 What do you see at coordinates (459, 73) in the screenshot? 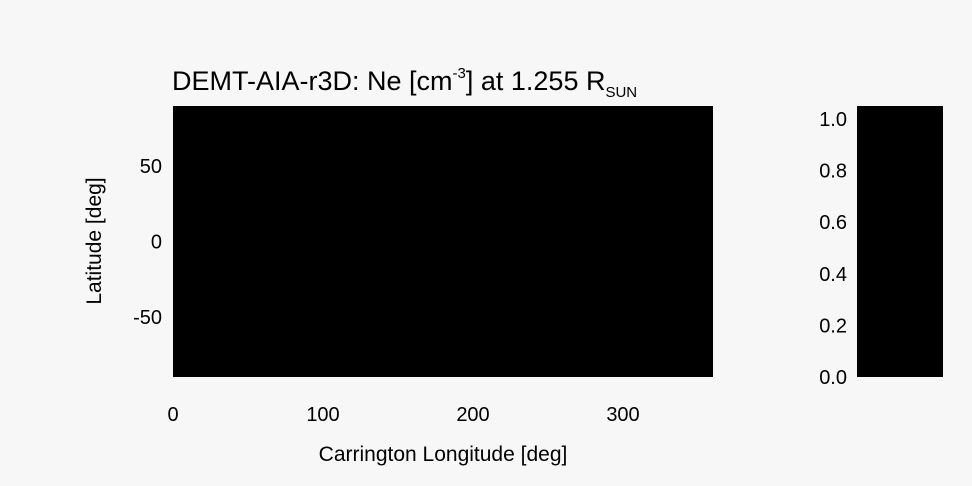
I see `chart-title-superscript: -3` at bounding box center [459, 73].